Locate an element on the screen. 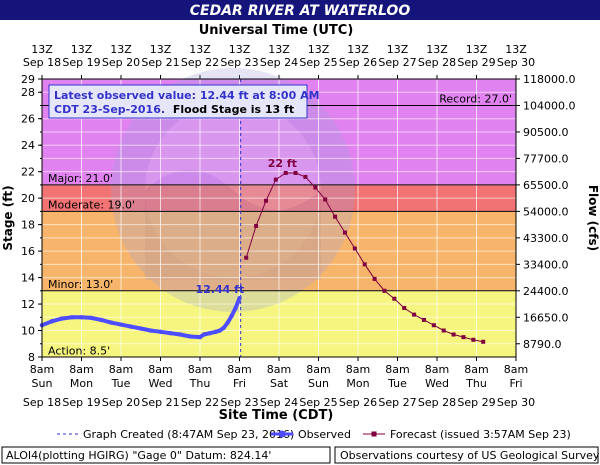  bottom-tick-date: Sep 20 is located at coordinates (121, 402).